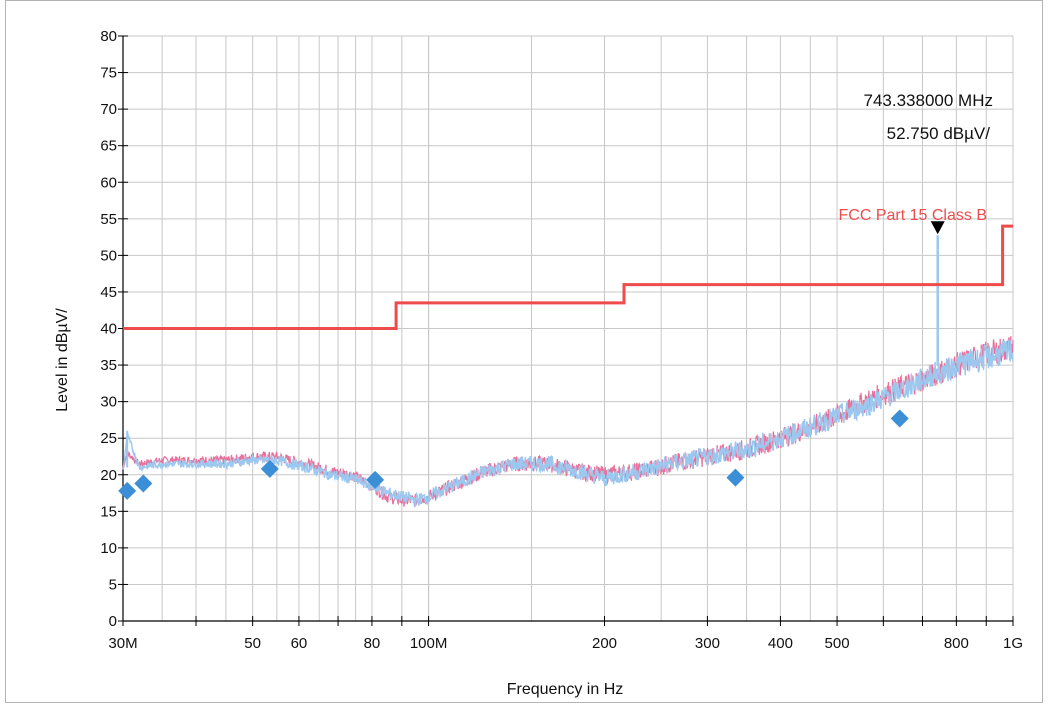  Describe the element at coordinates (62, 360) in the screenshot. I see `y-axis-title: Level in dBµV/` at that location.